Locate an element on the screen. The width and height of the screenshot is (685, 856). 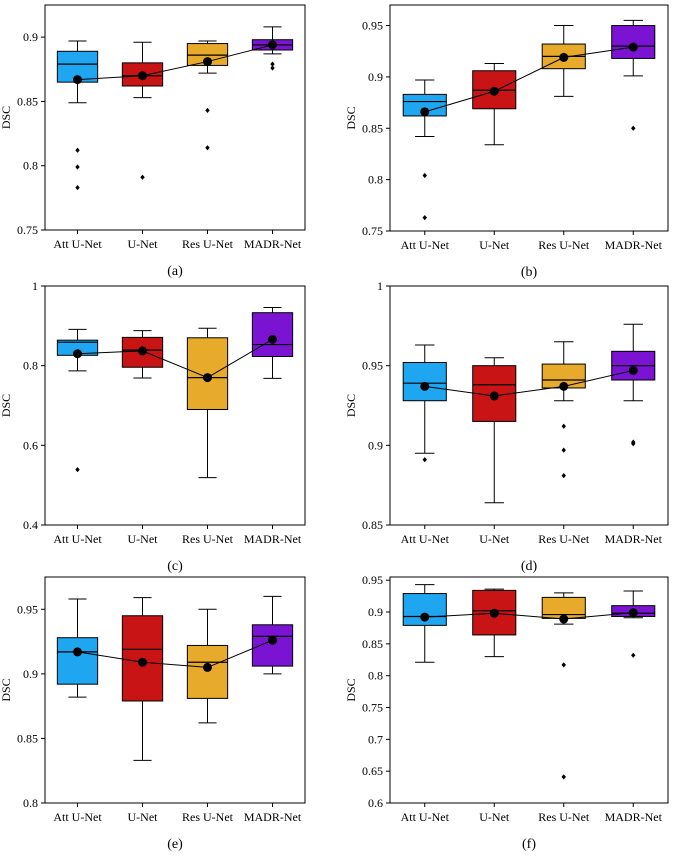
panel-label: (f) is located at coordinates (529, 844).